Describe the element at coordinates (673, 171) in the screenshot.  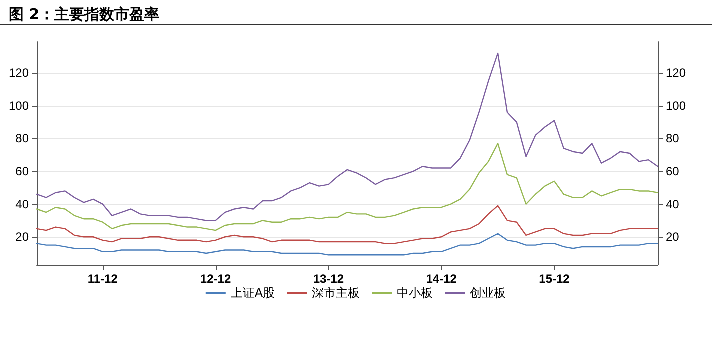
I see `y2-tick-label: 60` at that location.